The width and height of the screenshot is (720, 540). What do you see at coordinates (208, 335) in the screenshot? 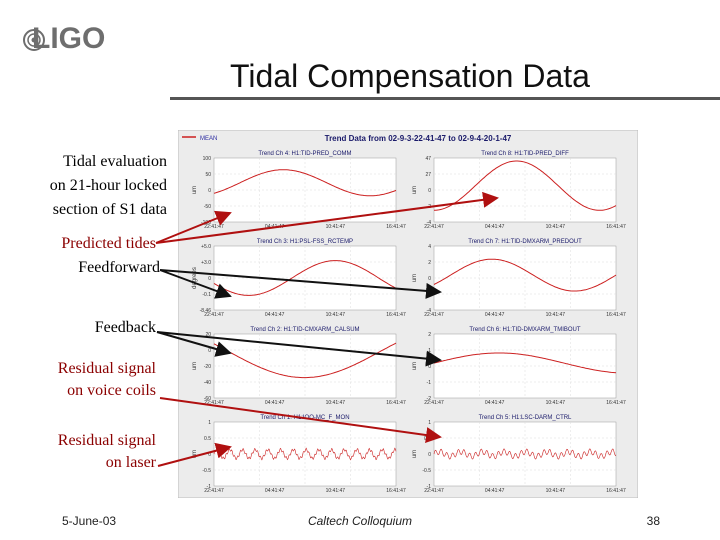
I see `y-tick-label: 20` at bounding box center [208, 335].